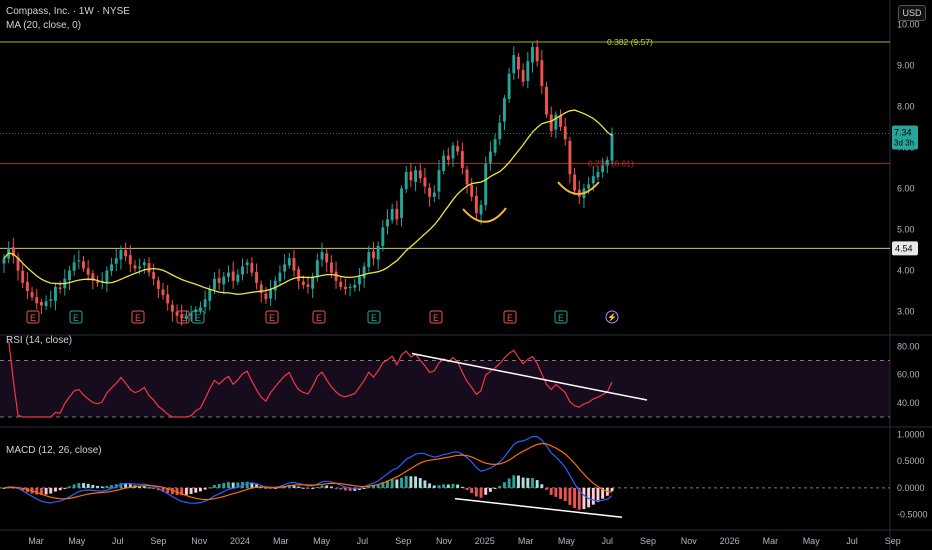 The image size is (932, 550). What do you see at coordinates (912, 13) in the screenshot?
I see `currency-button: USD` at bounding box center [912, 13].